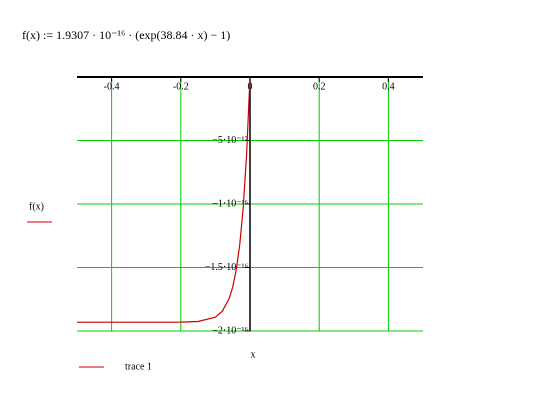  Describe the element at coordinates (36, 206) in the screenshot. I see `y-axis-label: f(x)` at that location.